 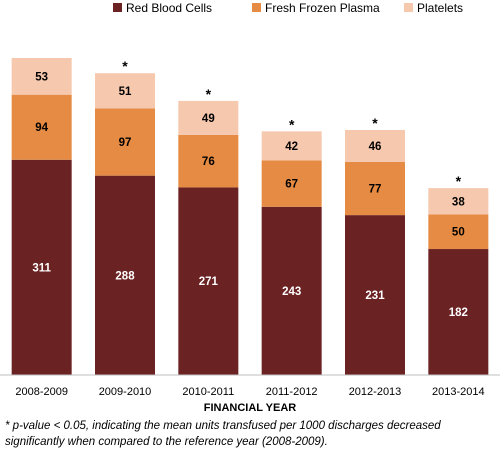 I want to click on data-label-fresh-frozen-plasma-2010-2011: 76, so click(x=208, y=162).